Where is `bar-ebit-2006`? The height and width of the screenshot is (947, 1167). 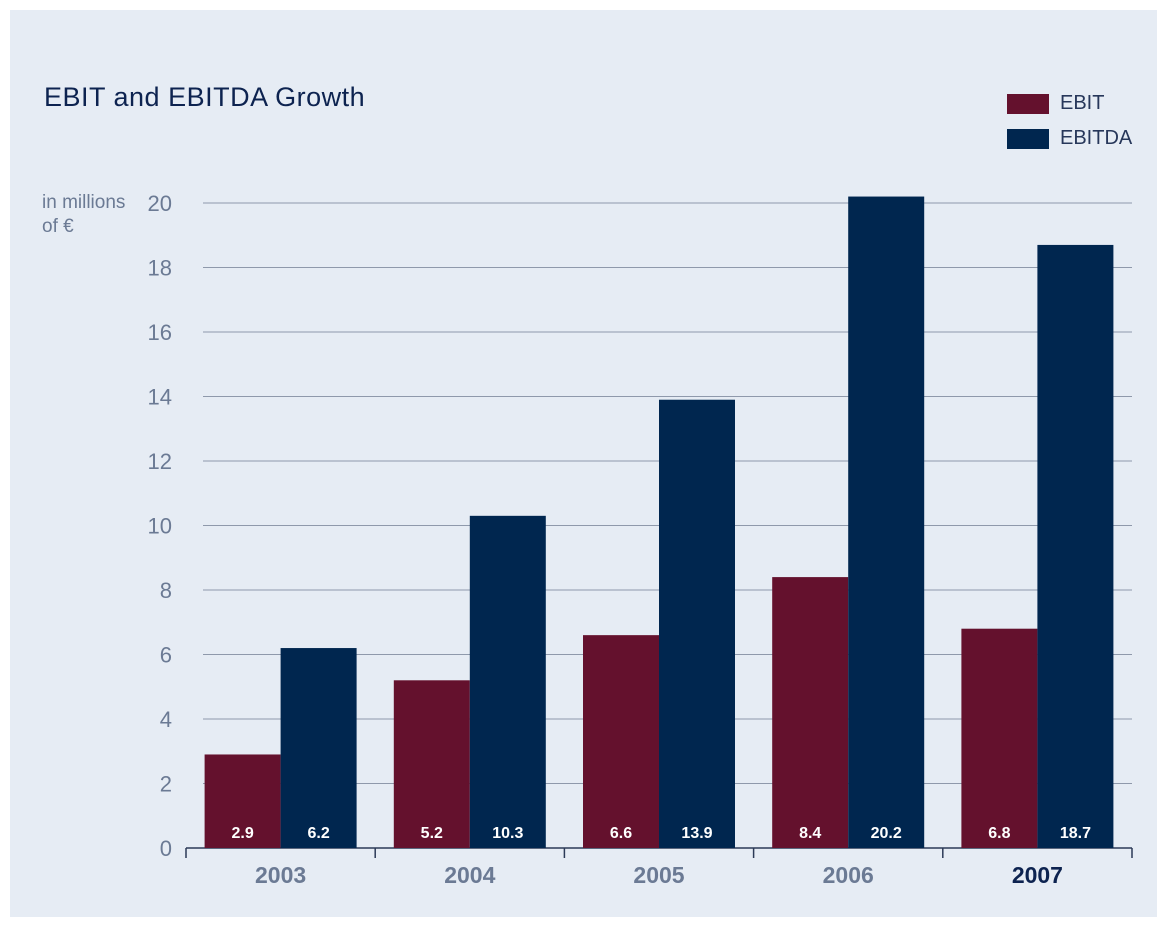 bar-ebit-2006 is located at coordinates (810, 712).